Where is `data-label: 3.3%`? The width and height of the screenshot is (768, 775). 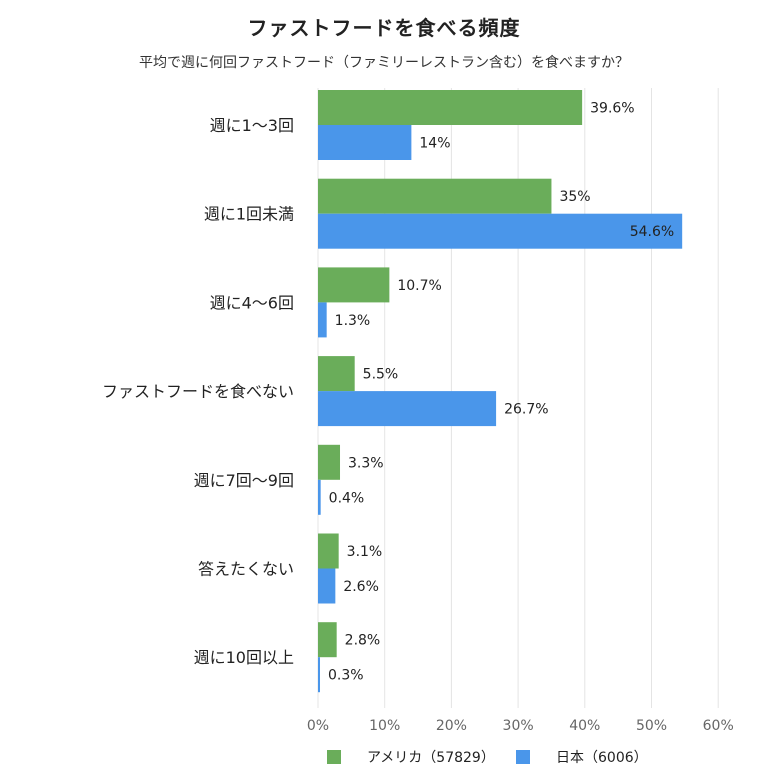 data-label: 3.3% is located at coordinates (366, 463).